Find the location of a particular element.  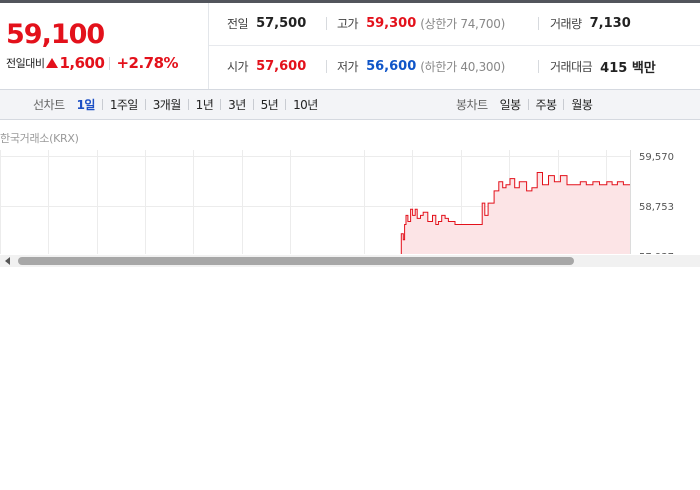

stat-low: 저가 56,600 (하한가 40,300) is located at coordinates (421, 66).